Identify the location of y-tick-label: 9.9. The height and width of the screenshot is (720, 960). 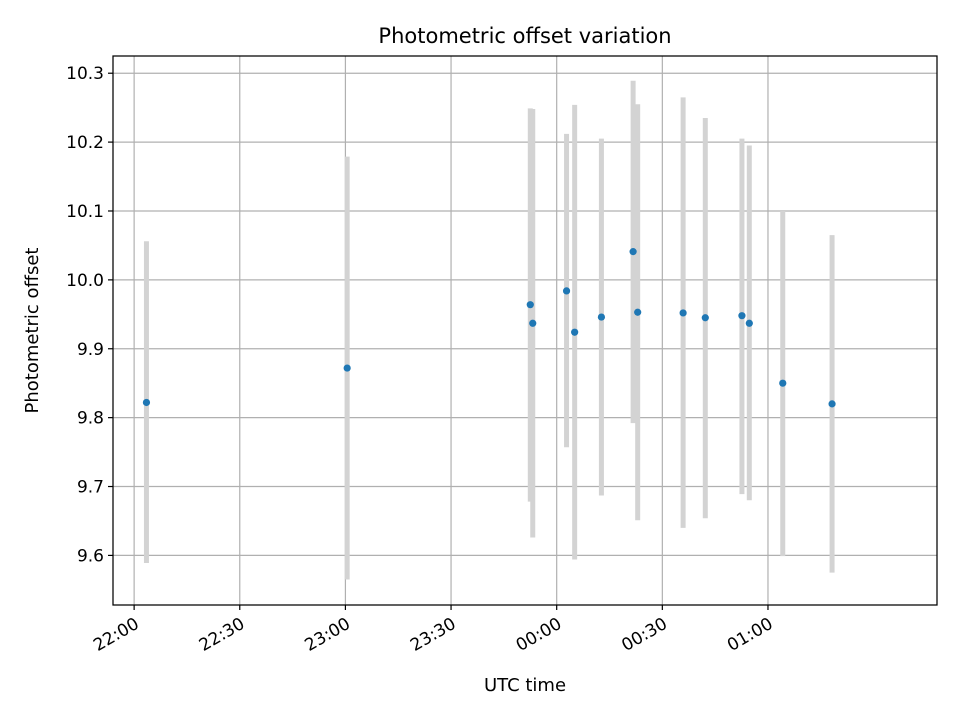
(90, 350).